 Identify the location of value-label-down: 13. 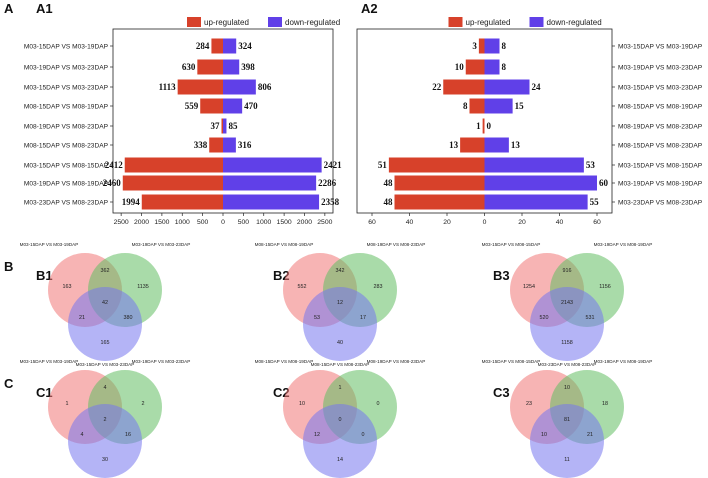
(516, 145).